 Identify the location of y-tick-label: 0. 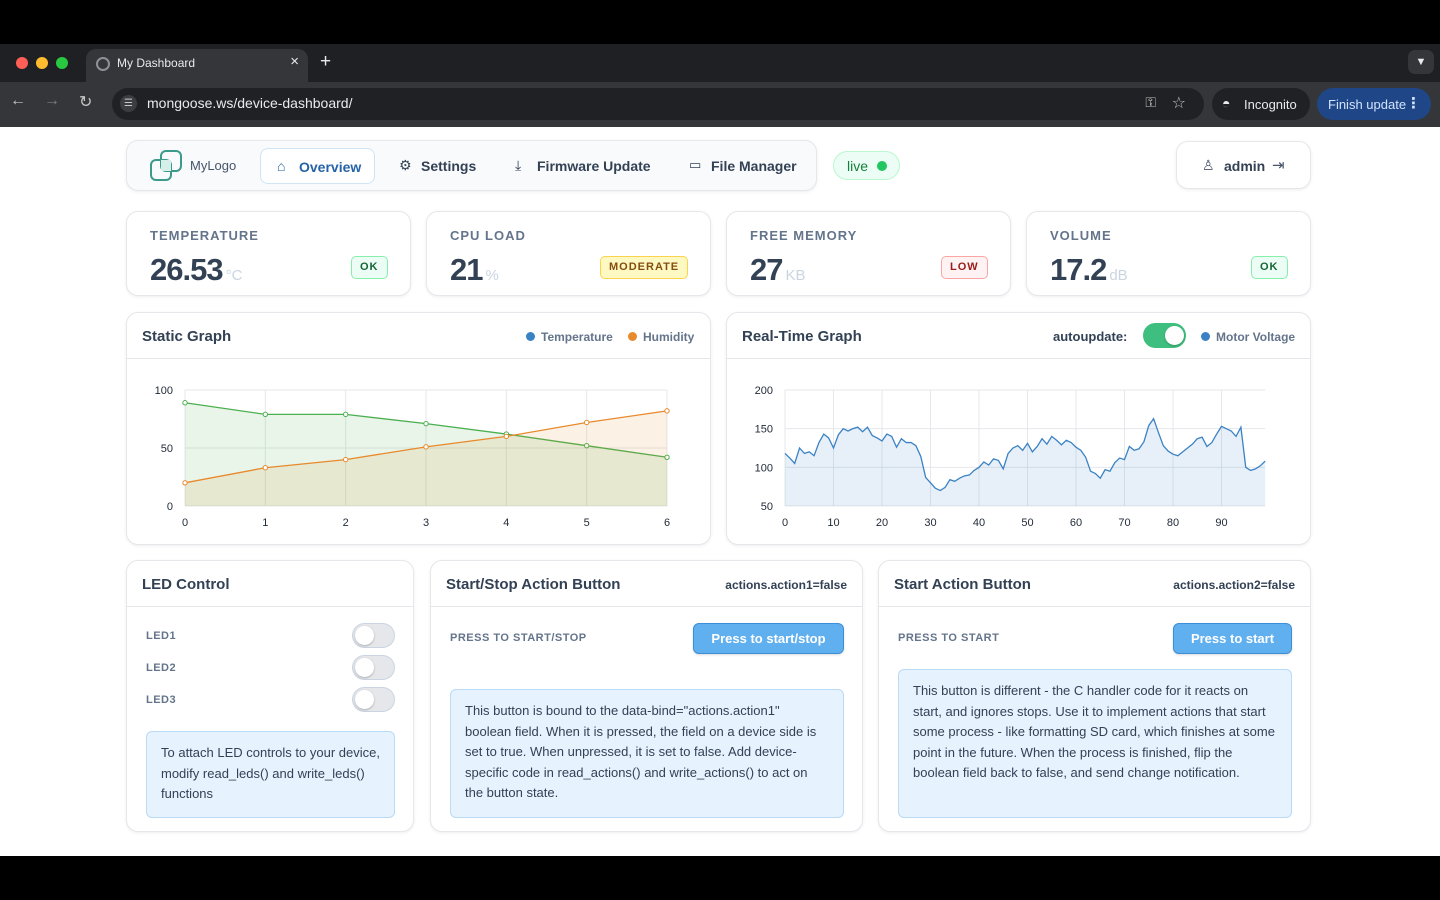
(170, 507).